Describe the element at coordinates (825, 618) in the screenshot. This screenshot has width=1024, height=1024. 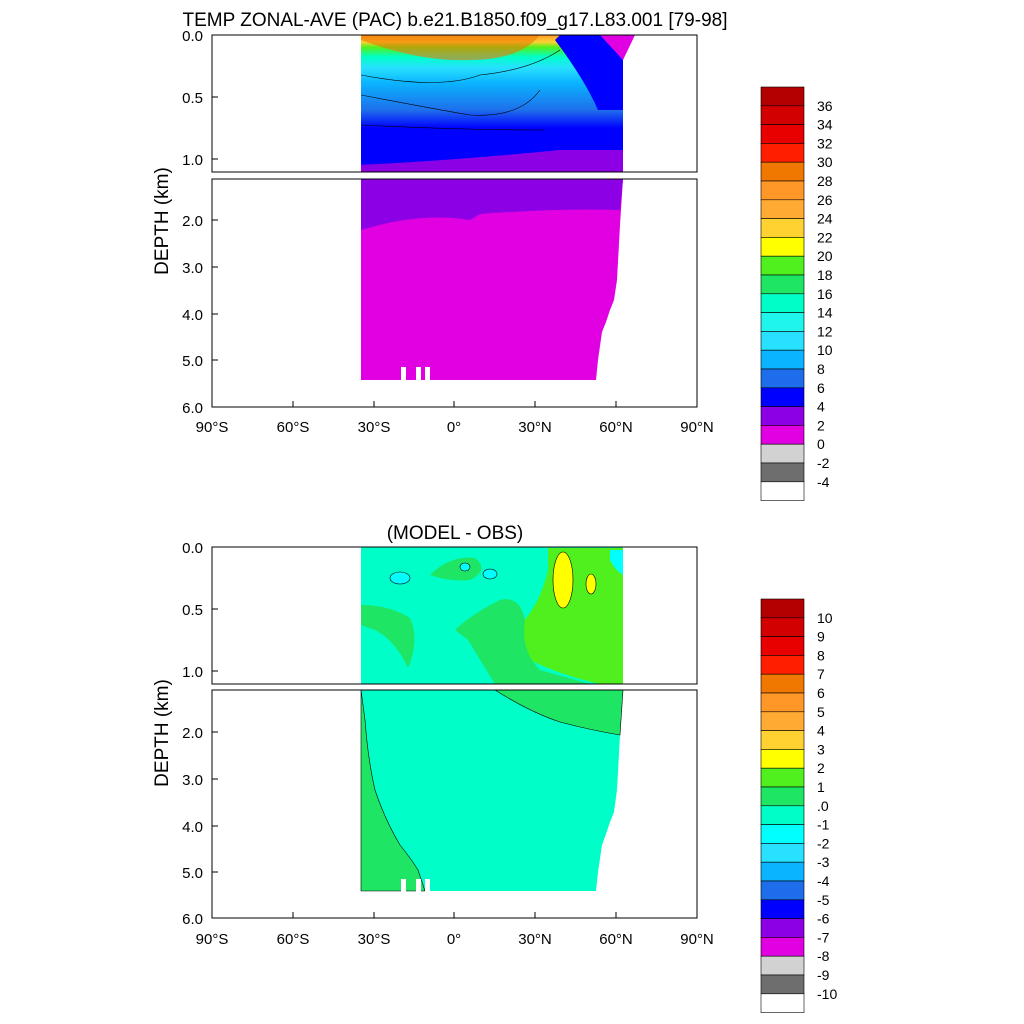
I see `diff-colorbar-label: 10` at that location.